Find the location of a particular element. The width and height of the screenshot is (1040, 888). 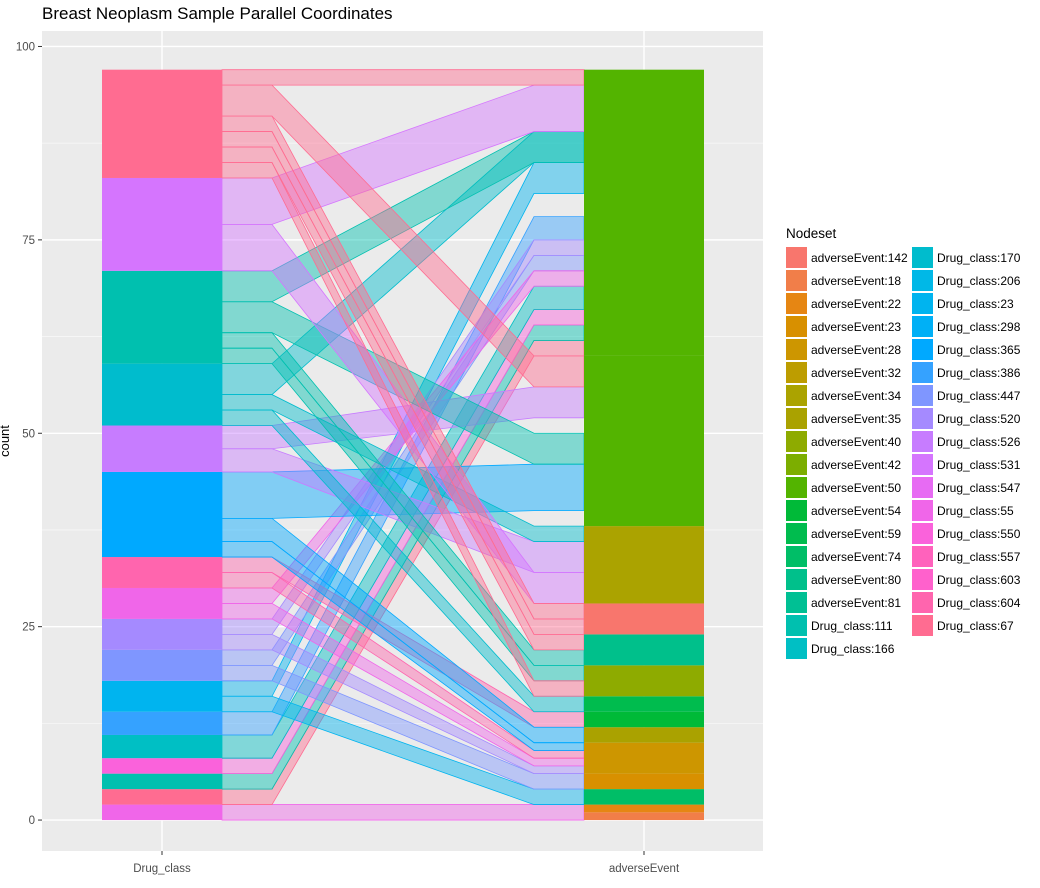

legend-item: adverseEvent:54 is located at coordinates (849, 510).